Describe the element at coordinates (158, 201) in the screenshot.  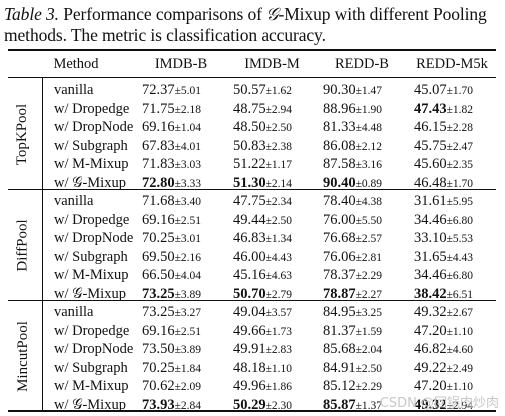
I see `mean-value: 71.68` at that location.